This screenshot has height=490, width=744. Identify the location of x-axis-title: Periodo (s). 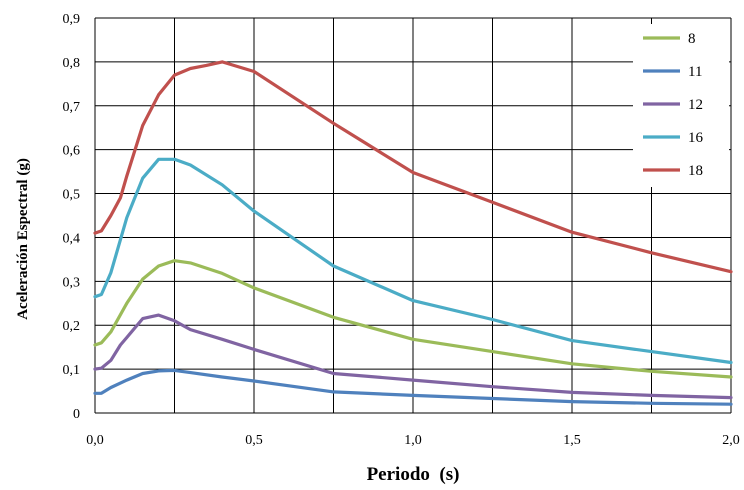
(413, 474).